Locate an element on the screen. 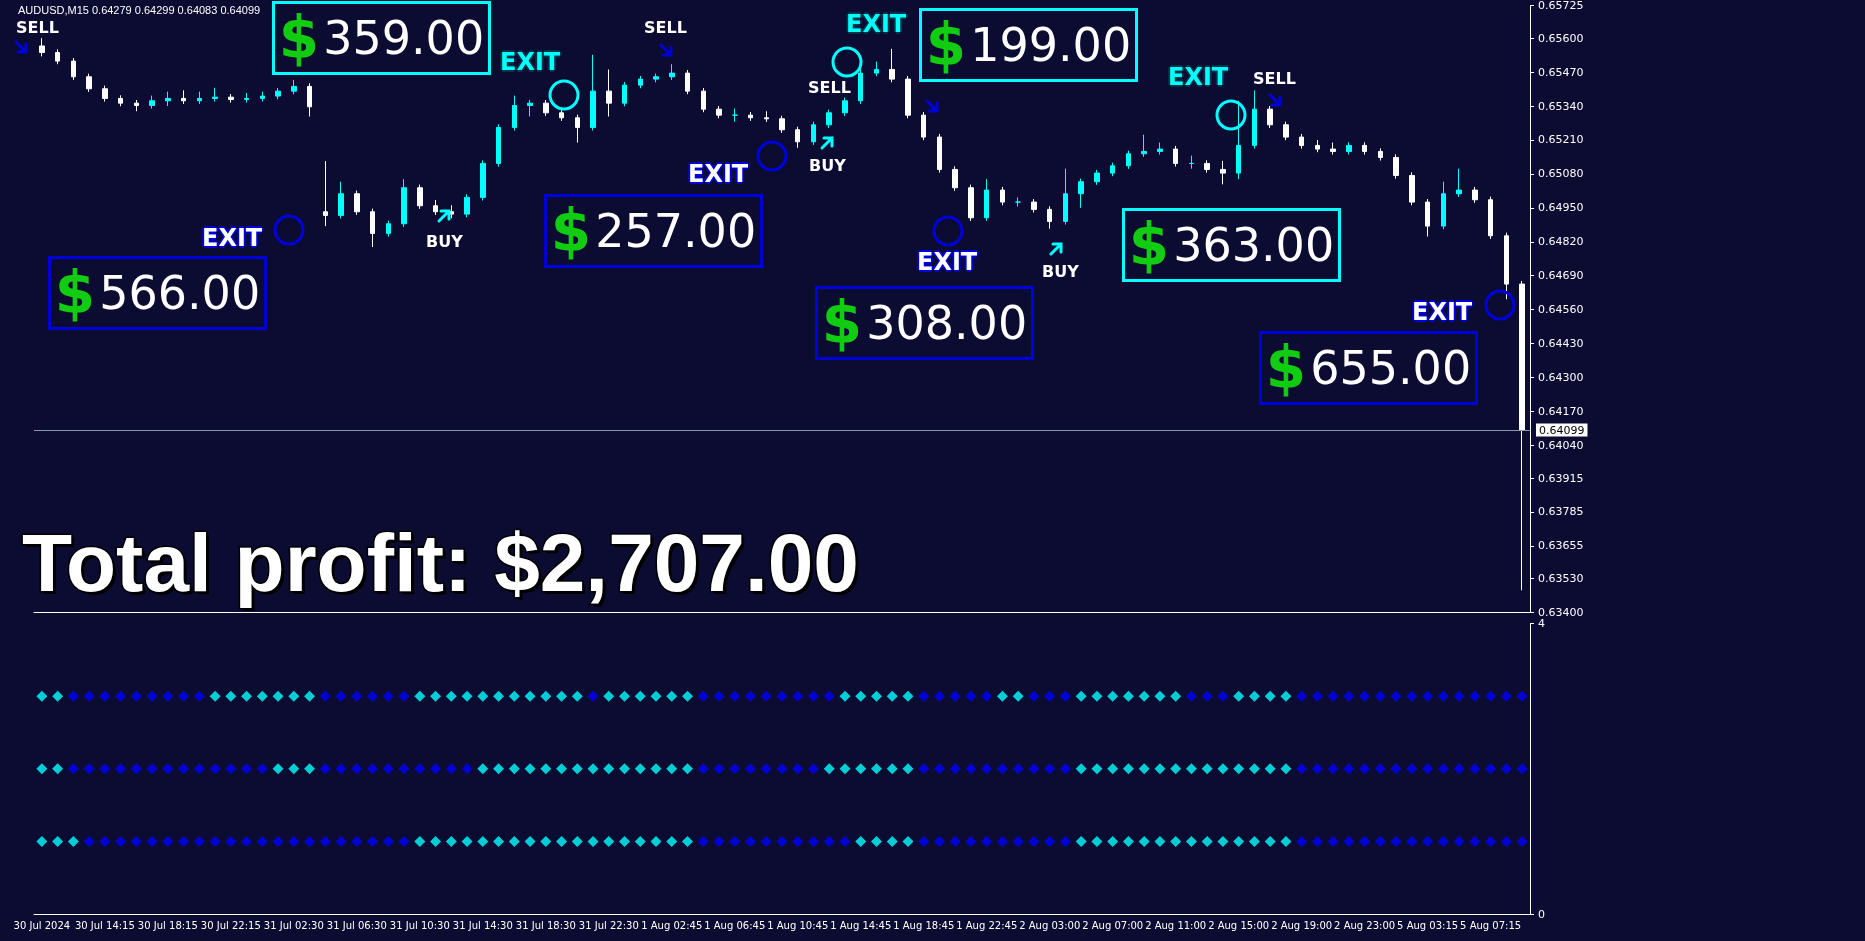  x-tick-label: 1 Aug 02:45 is located at coordinates (672, 925).